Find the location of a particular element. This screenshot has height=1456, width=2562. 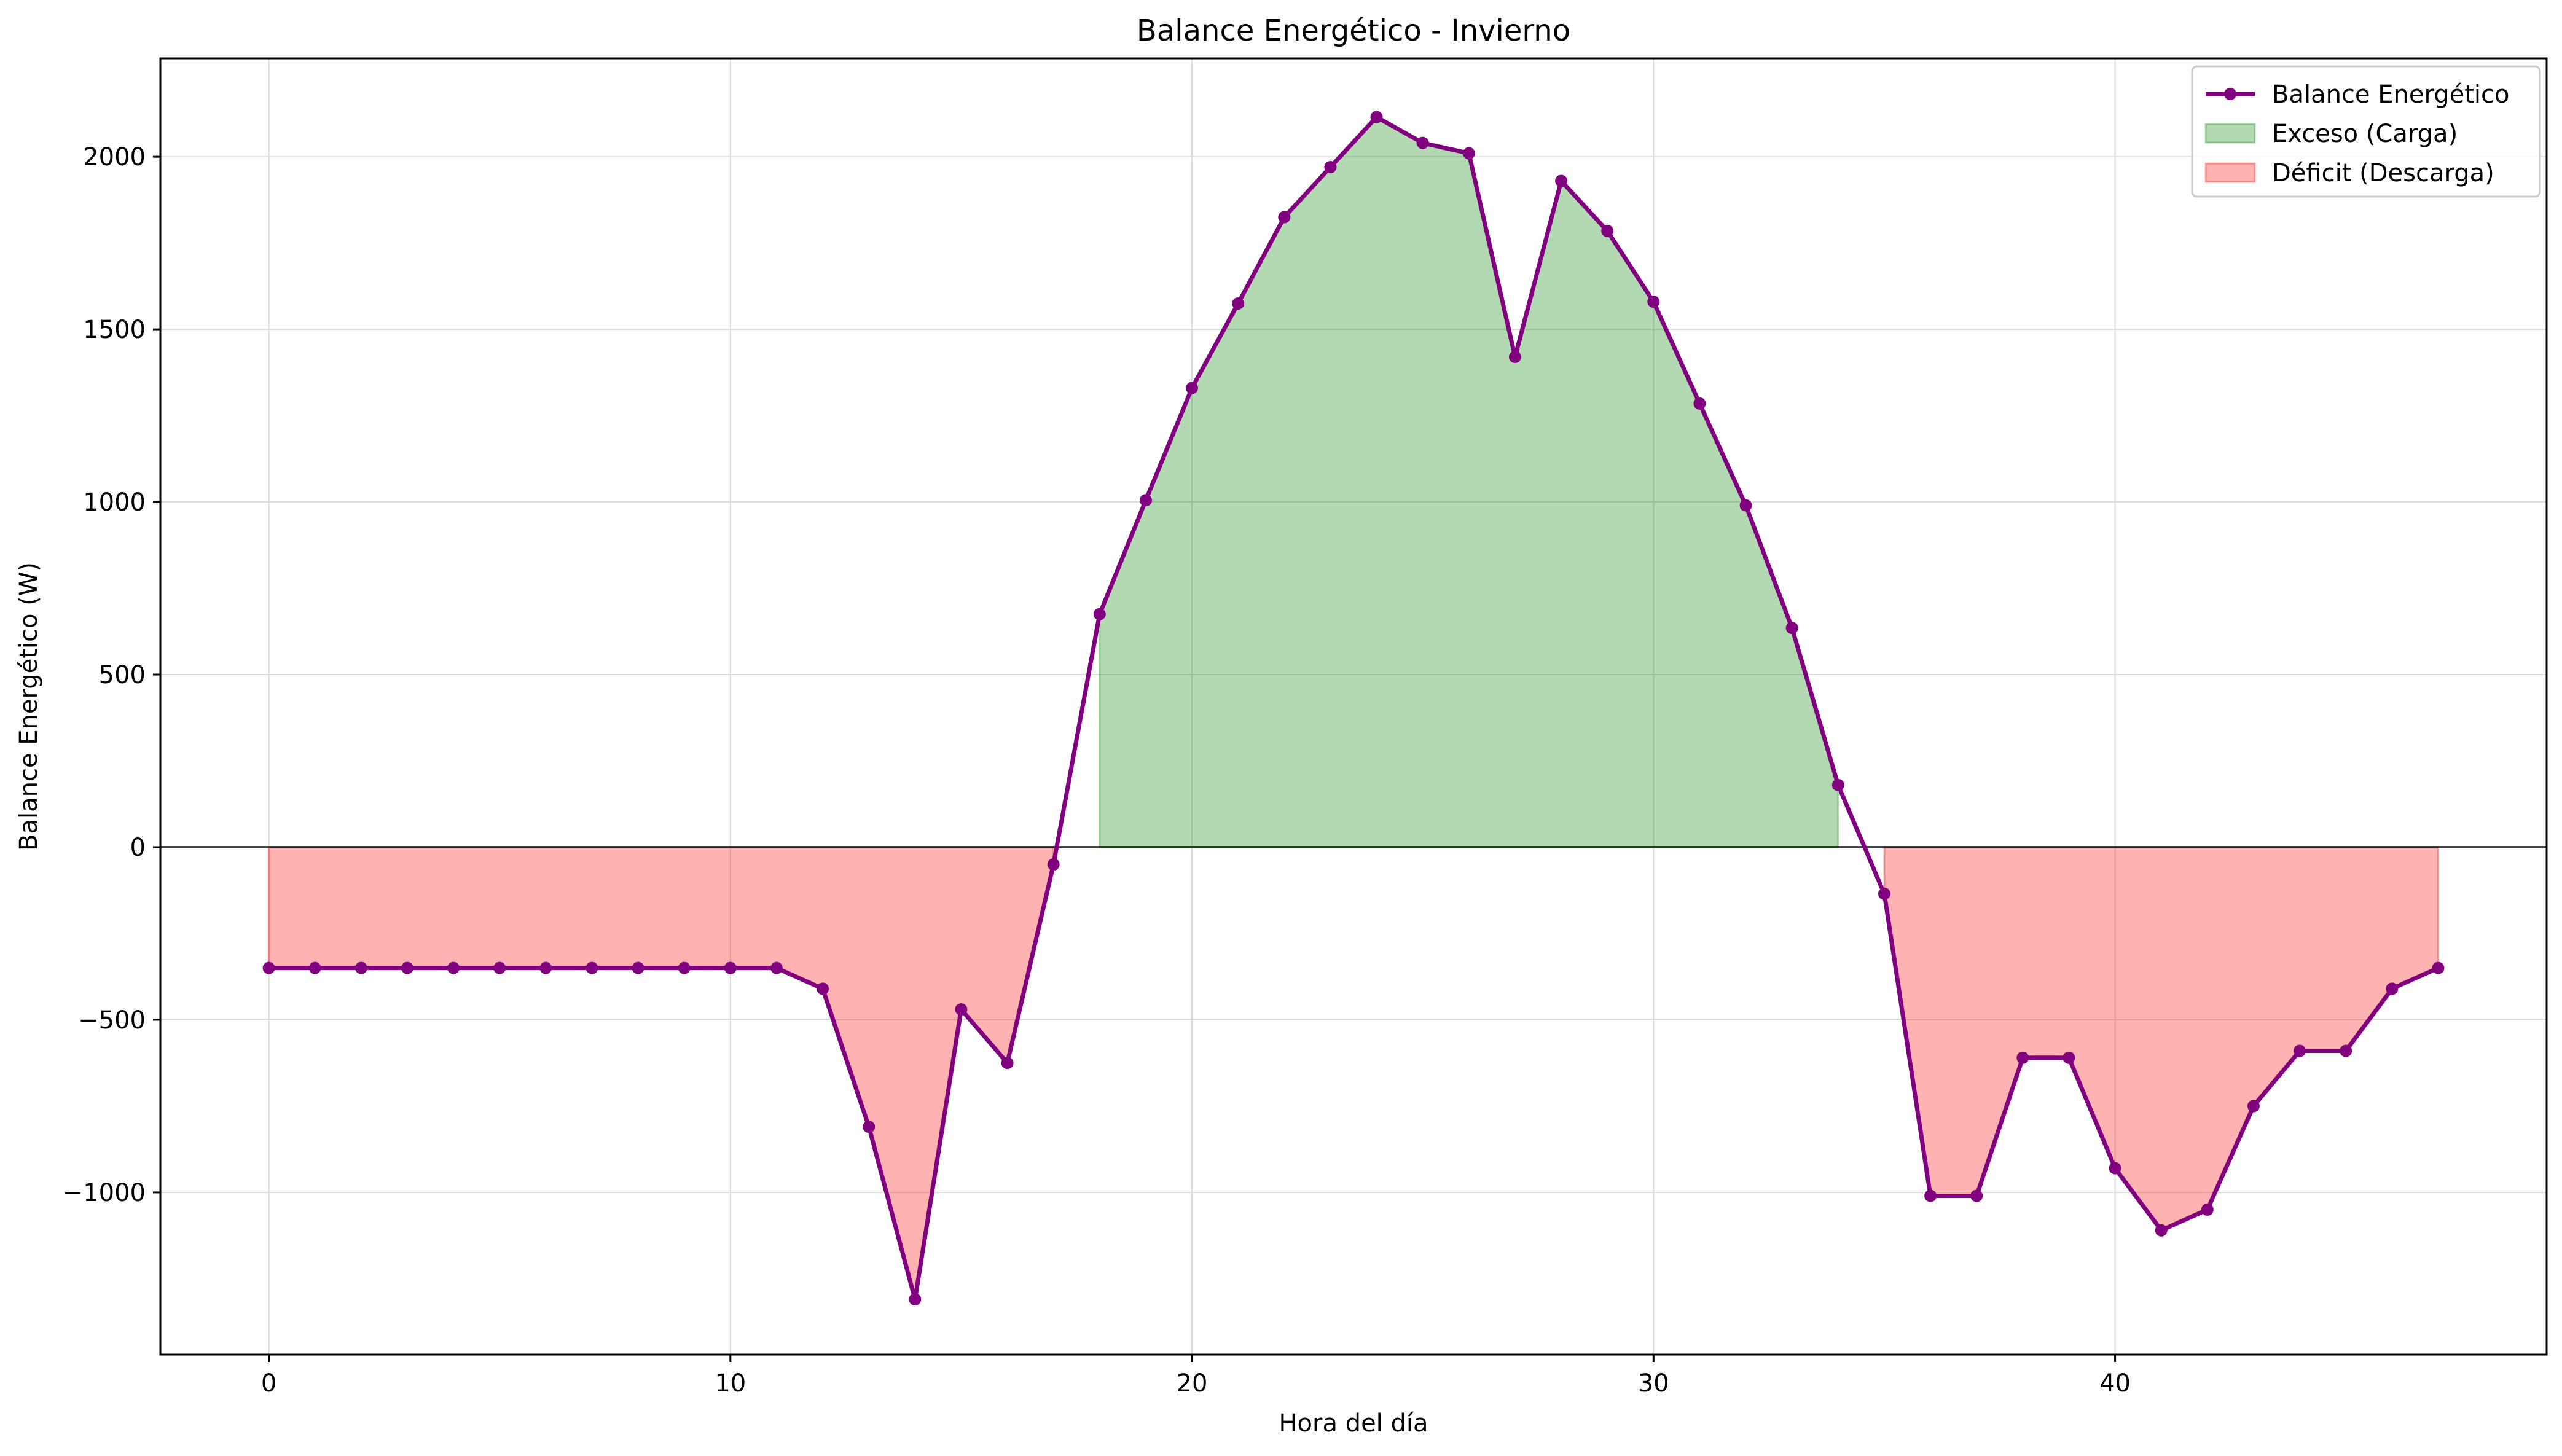

y-tick-label: 1000 is located at coordinates (114, 502).